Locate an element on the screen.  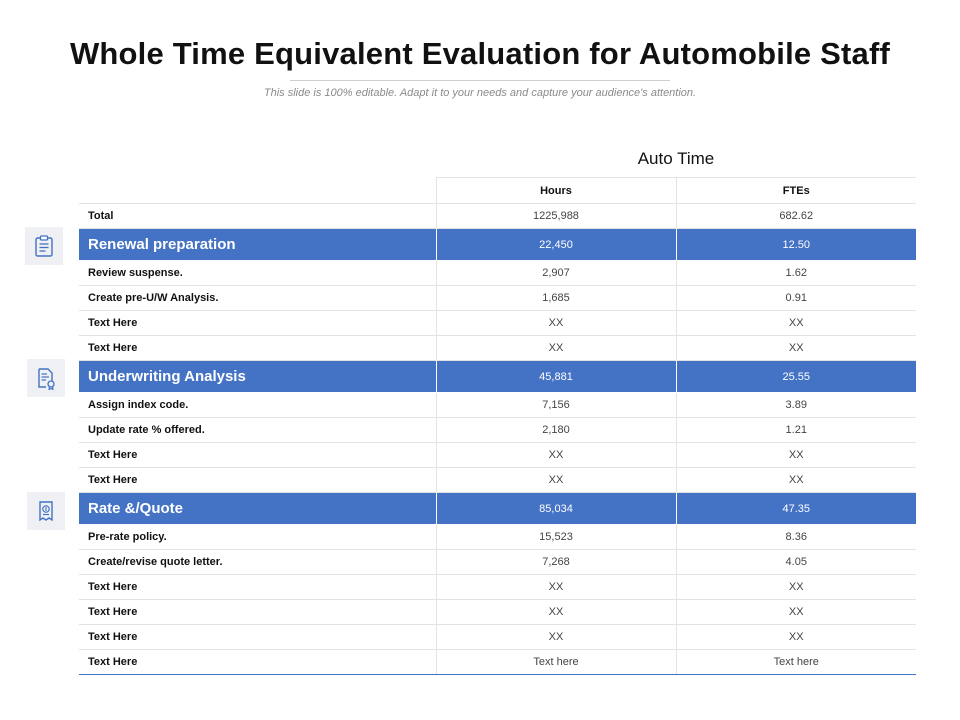
hours-cell: 85,034 is located at coordinates (555, 508).